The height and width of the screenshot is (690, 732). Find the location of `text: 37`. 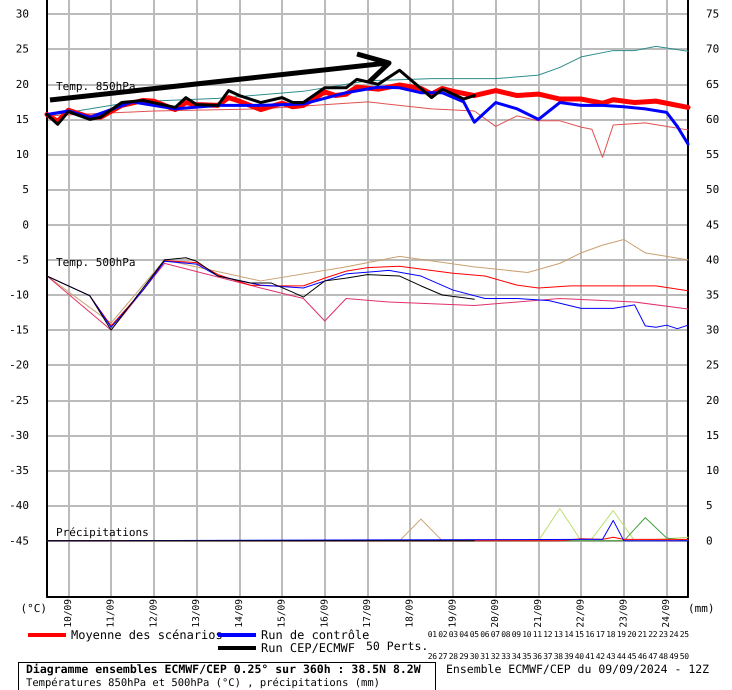

text: 37 is located at coordinates (547, 656).